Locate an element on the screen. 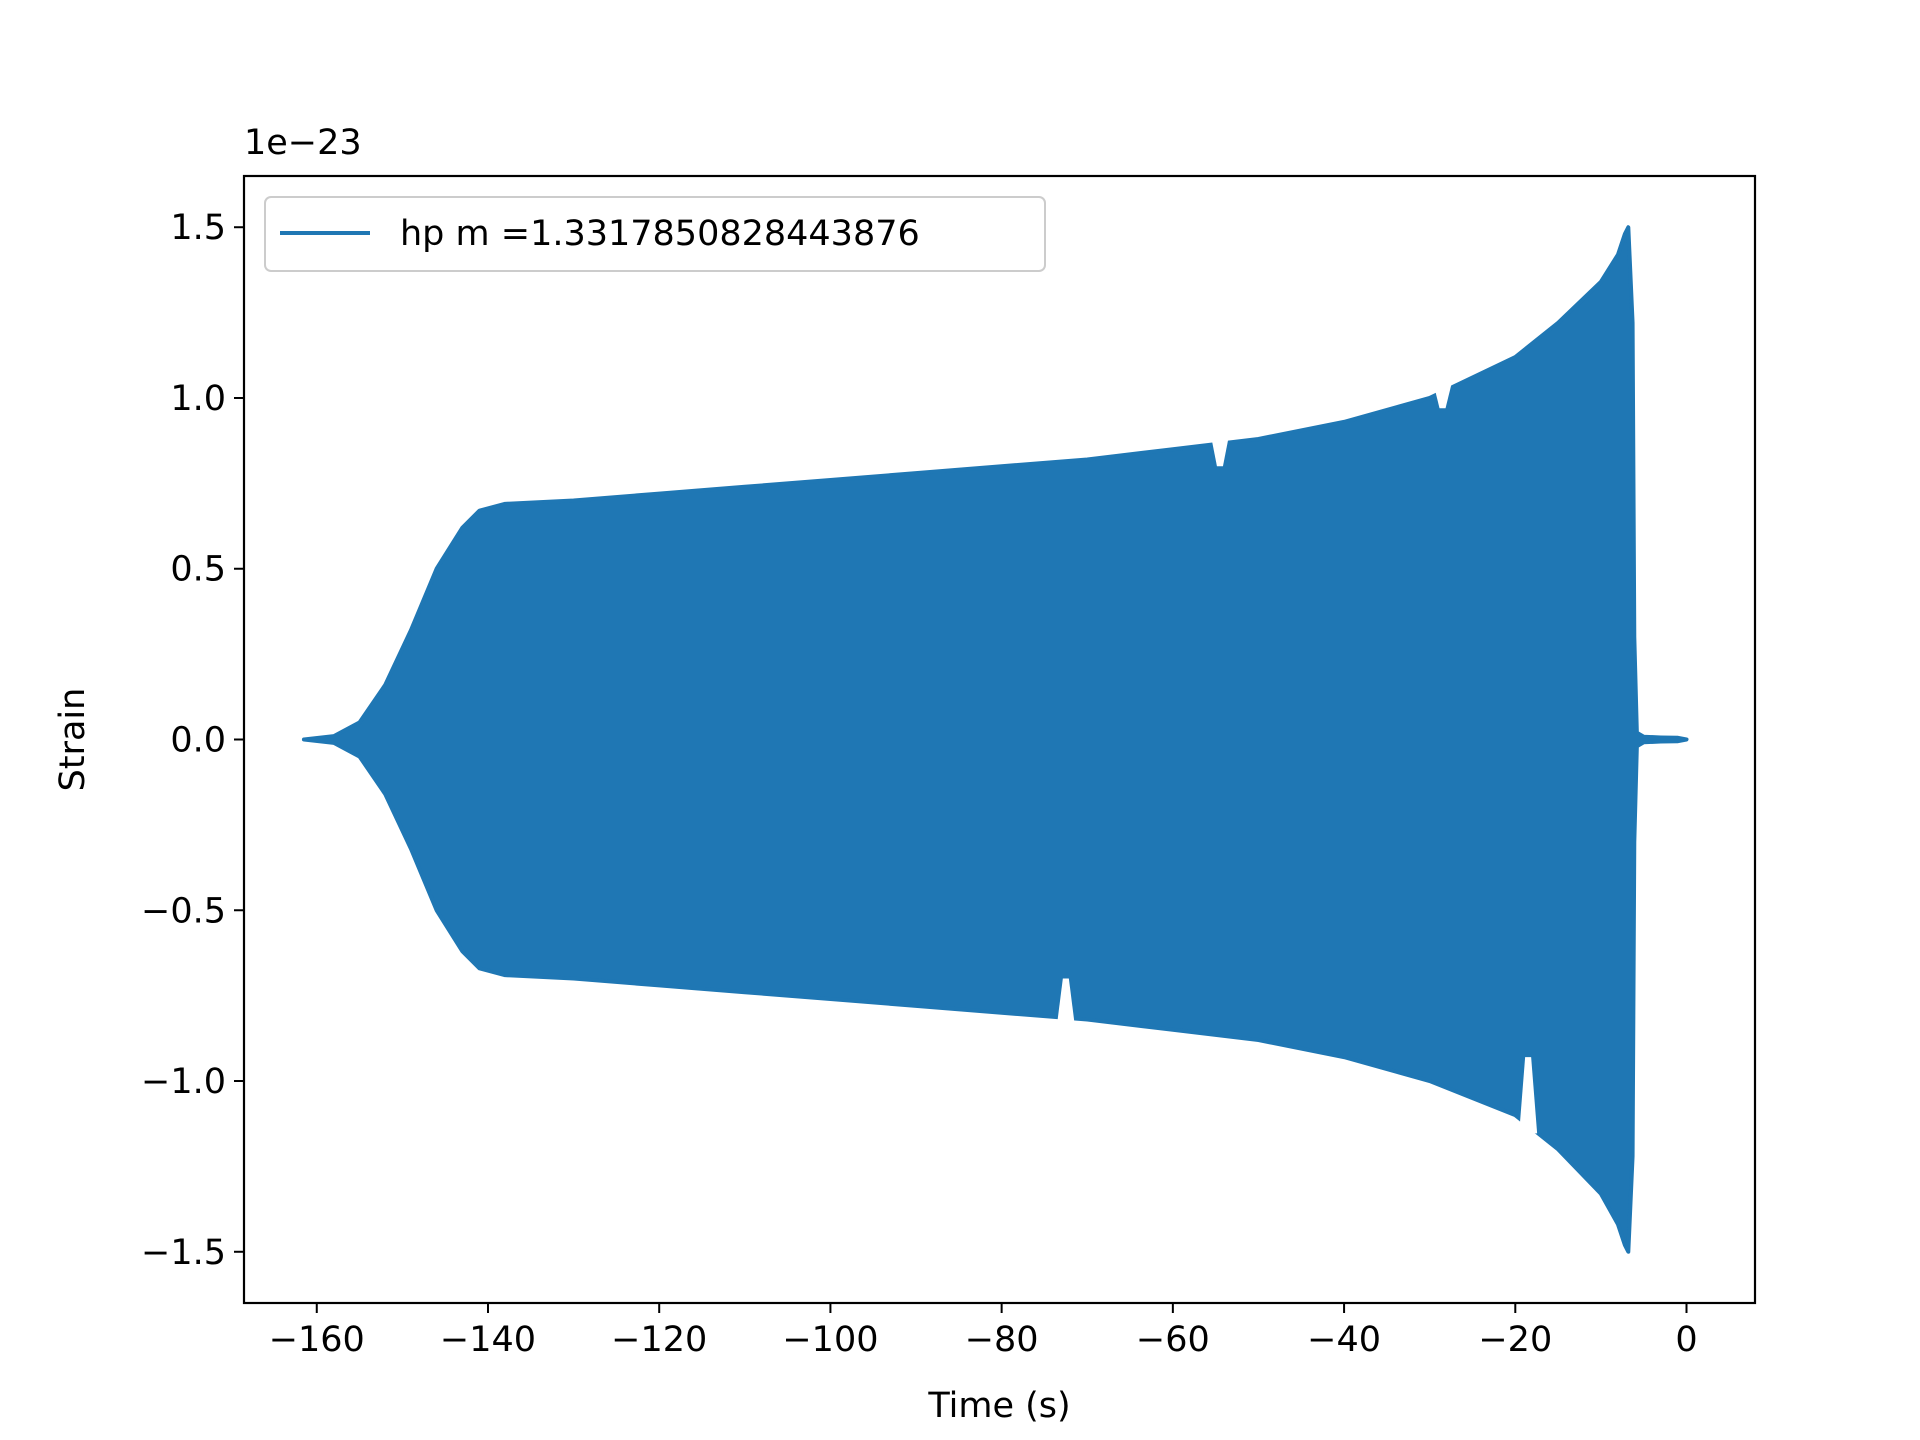  y-tick-label: −1.5 is located at coordinates (183, 1253).